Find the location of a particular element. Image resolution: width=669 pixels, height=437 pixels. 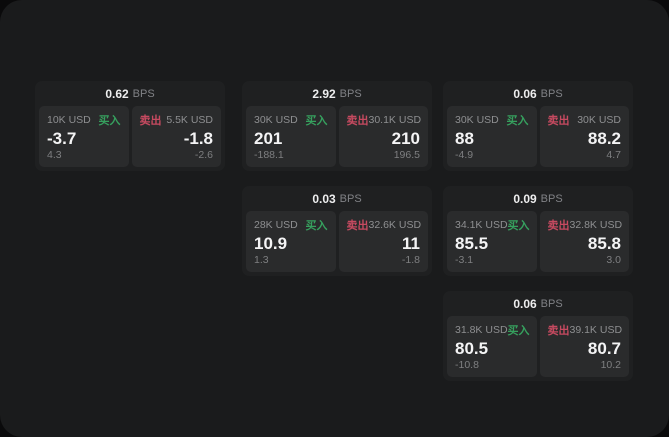

sell-sub-value: 10.2 is located at coordinates (610, 365).